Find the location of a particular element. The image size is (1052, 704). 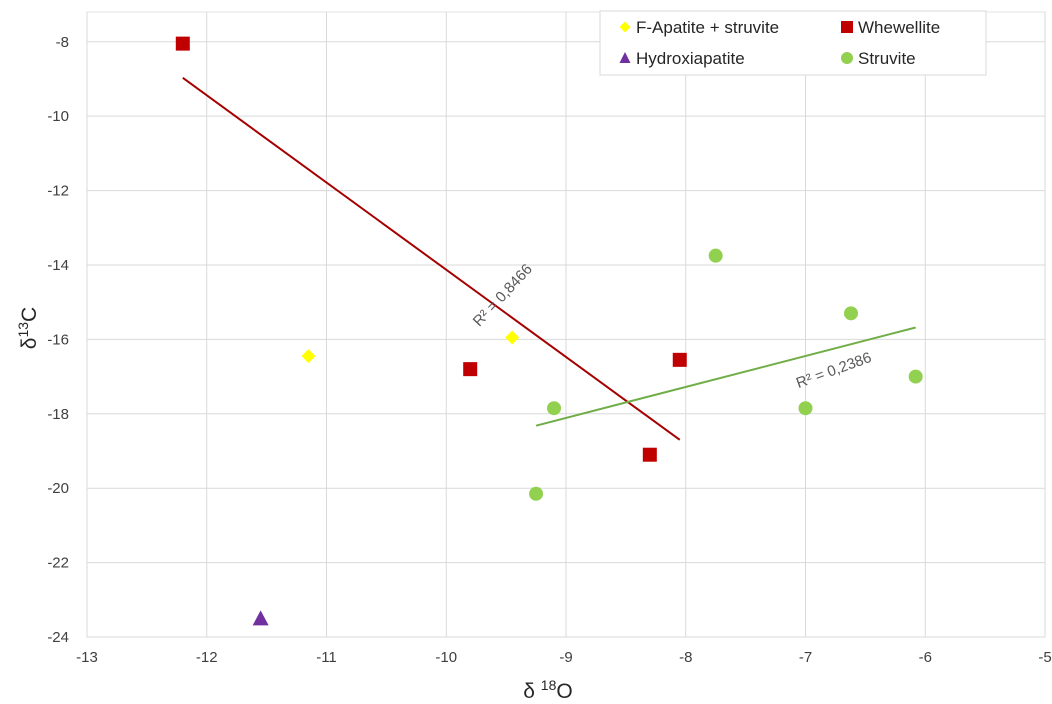

x-axis-title: δ 18O is located at coordinates (547, 690).